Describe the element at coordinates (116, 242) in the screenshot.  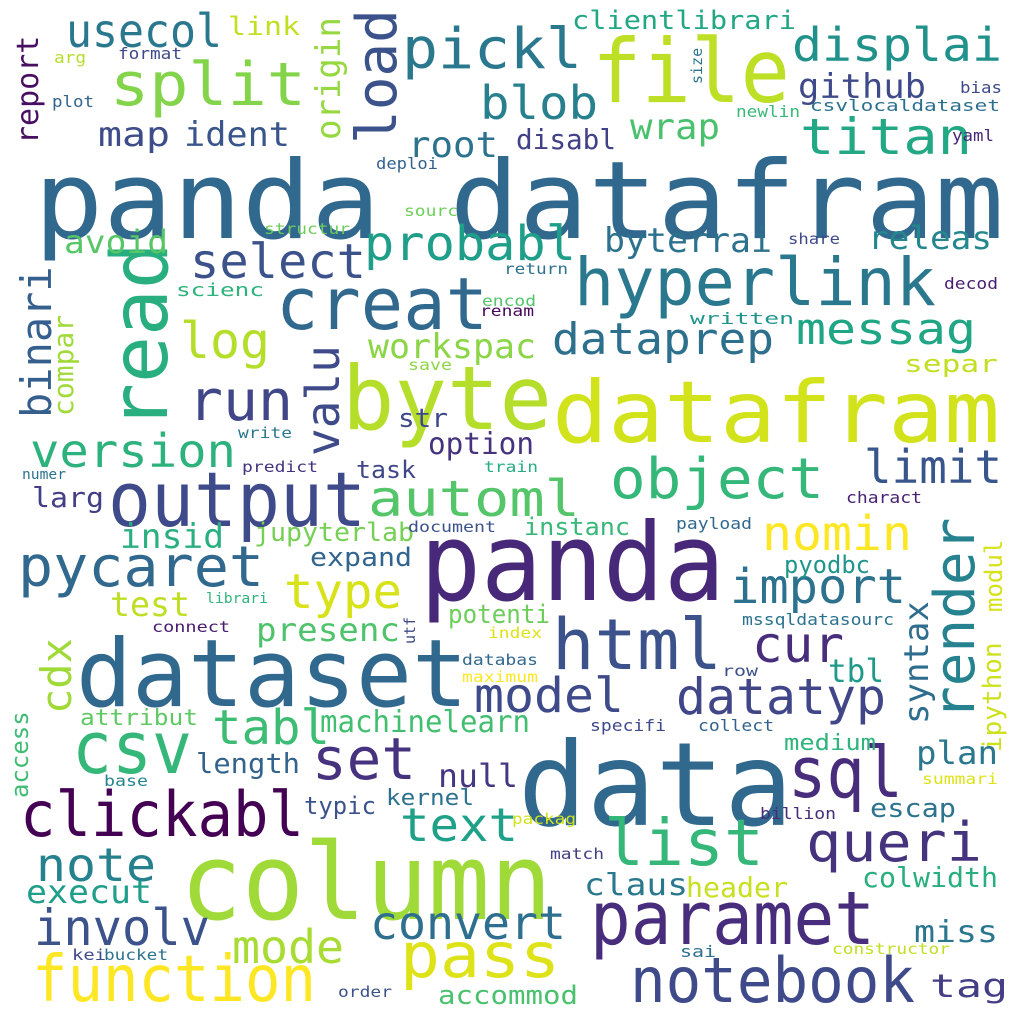
I see `word-avoid: avoid` at that location.